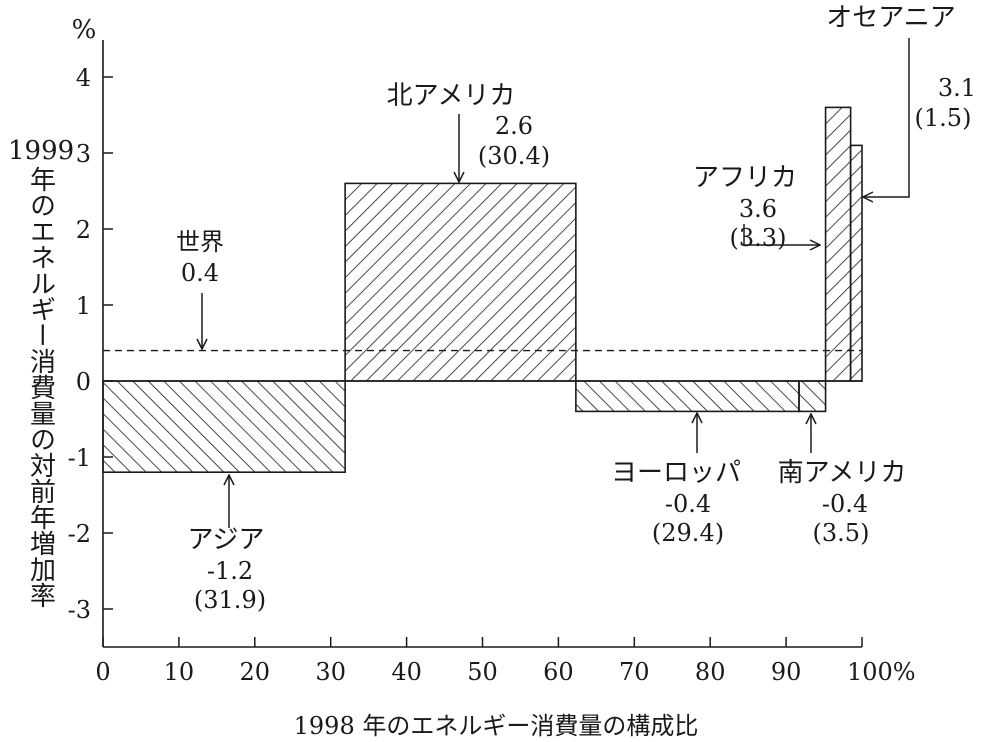  I want to click on x-tick-label: 70, so click(634, 672).